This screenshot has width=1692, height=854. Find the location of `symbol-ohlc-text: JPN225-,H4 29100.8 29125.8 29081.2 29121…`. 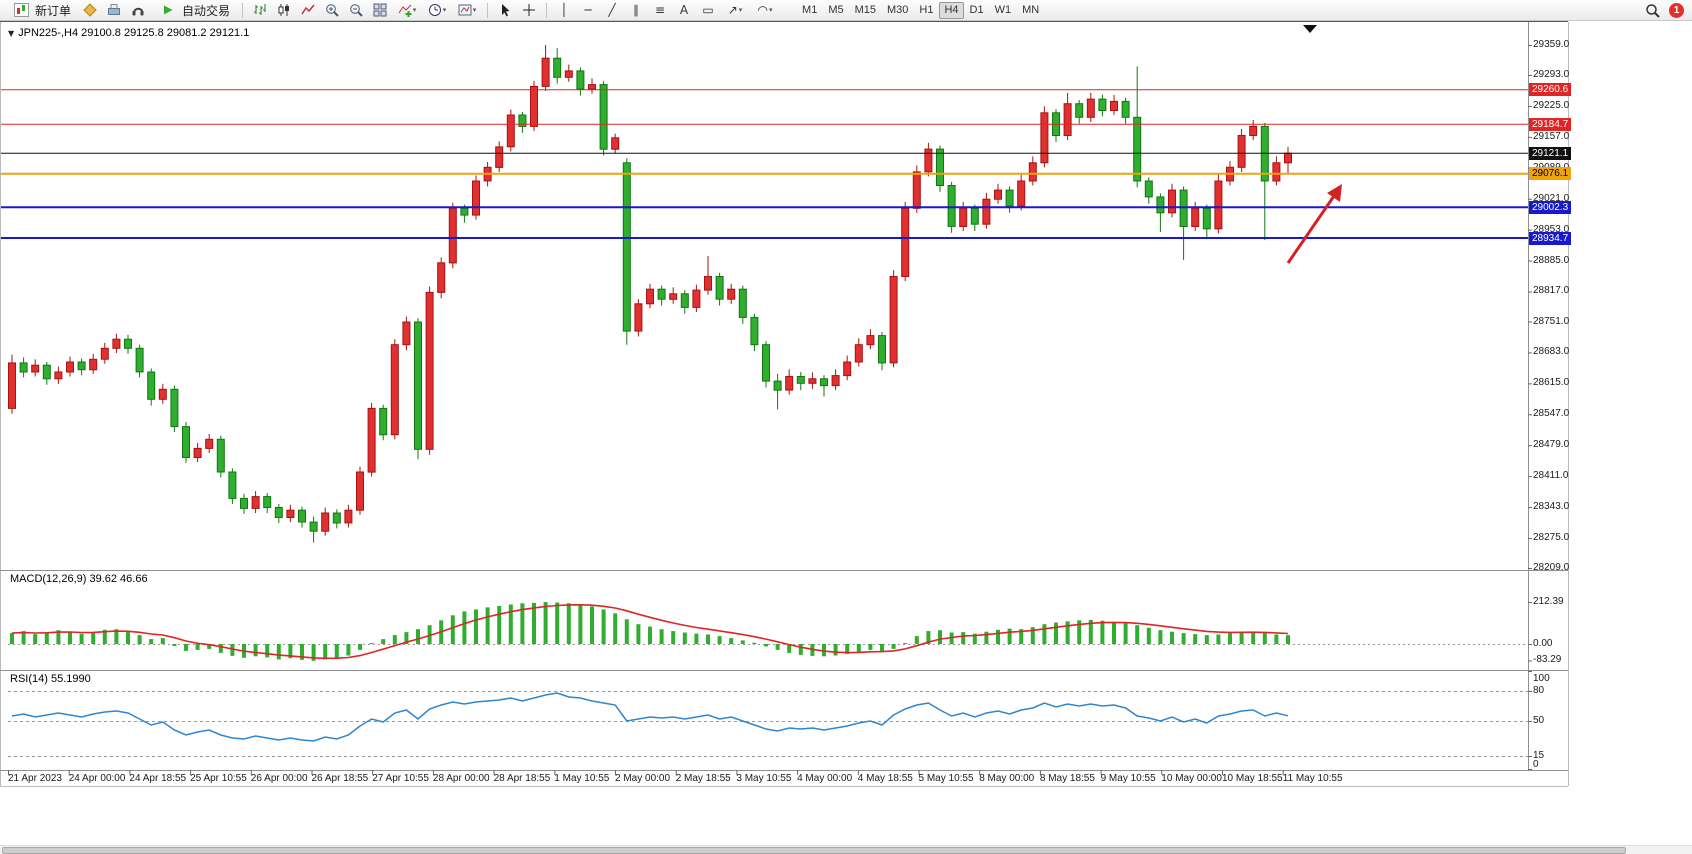

symbol-ohlc-text: JPN225-,H4 29100.8 29125.8 29081.2 29121… is located at coordinates (134, 33).